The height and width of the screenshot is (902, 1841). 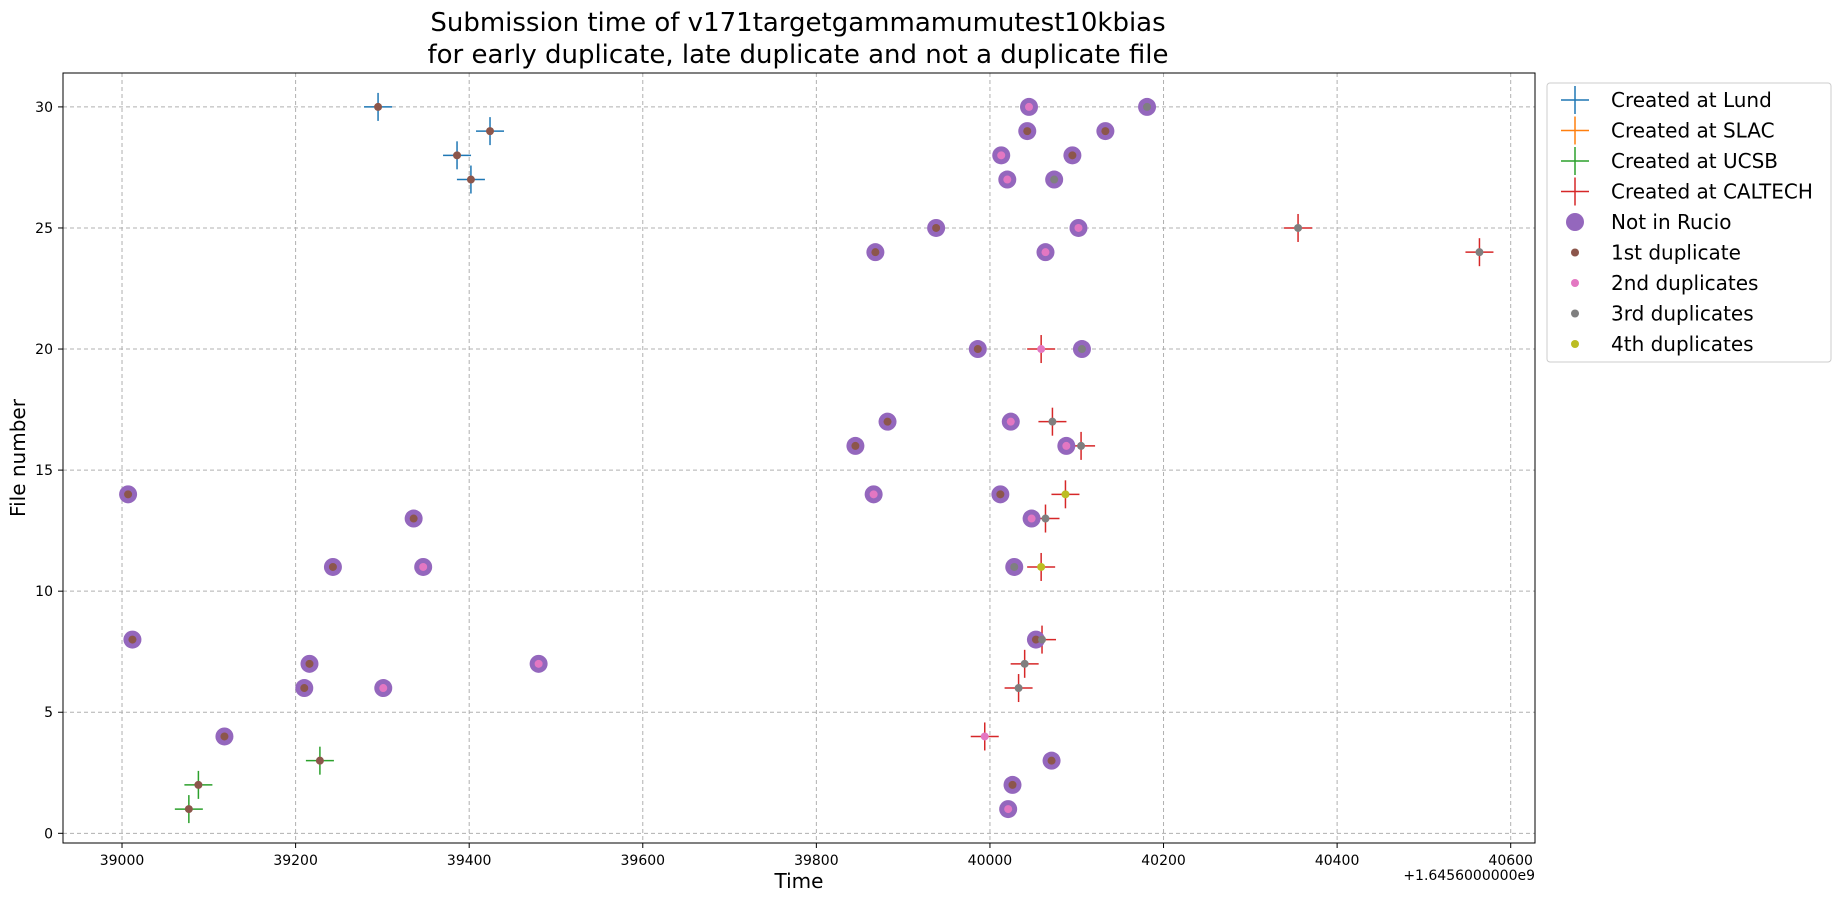 I want to click on x-tick-label: 40600, so click(x=1510, y=861).